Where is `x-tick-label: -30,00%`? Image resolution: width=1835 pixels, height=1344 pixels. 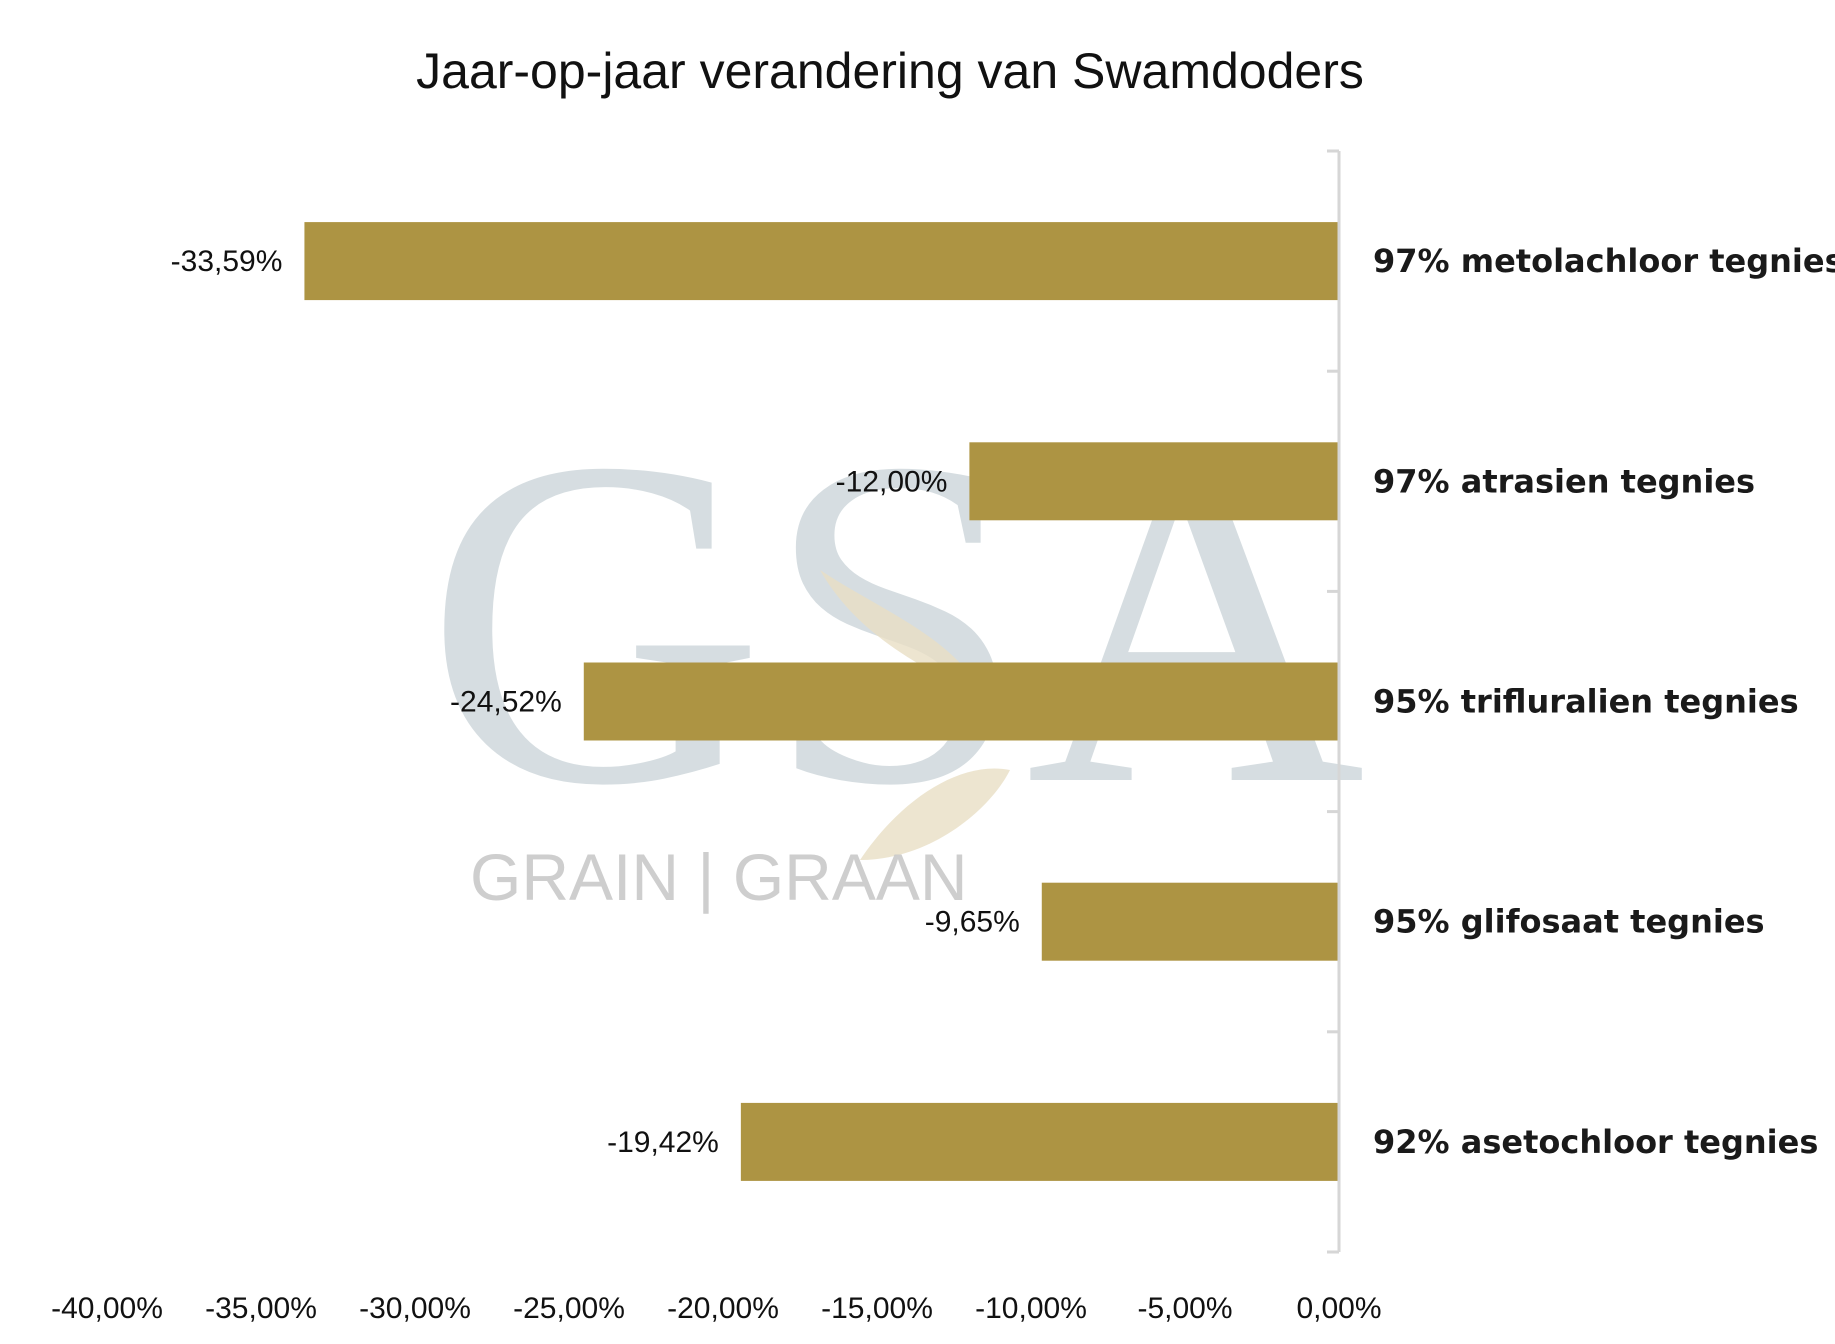 x-tick-label: -30,00% is located at coordinates (415, 1308).